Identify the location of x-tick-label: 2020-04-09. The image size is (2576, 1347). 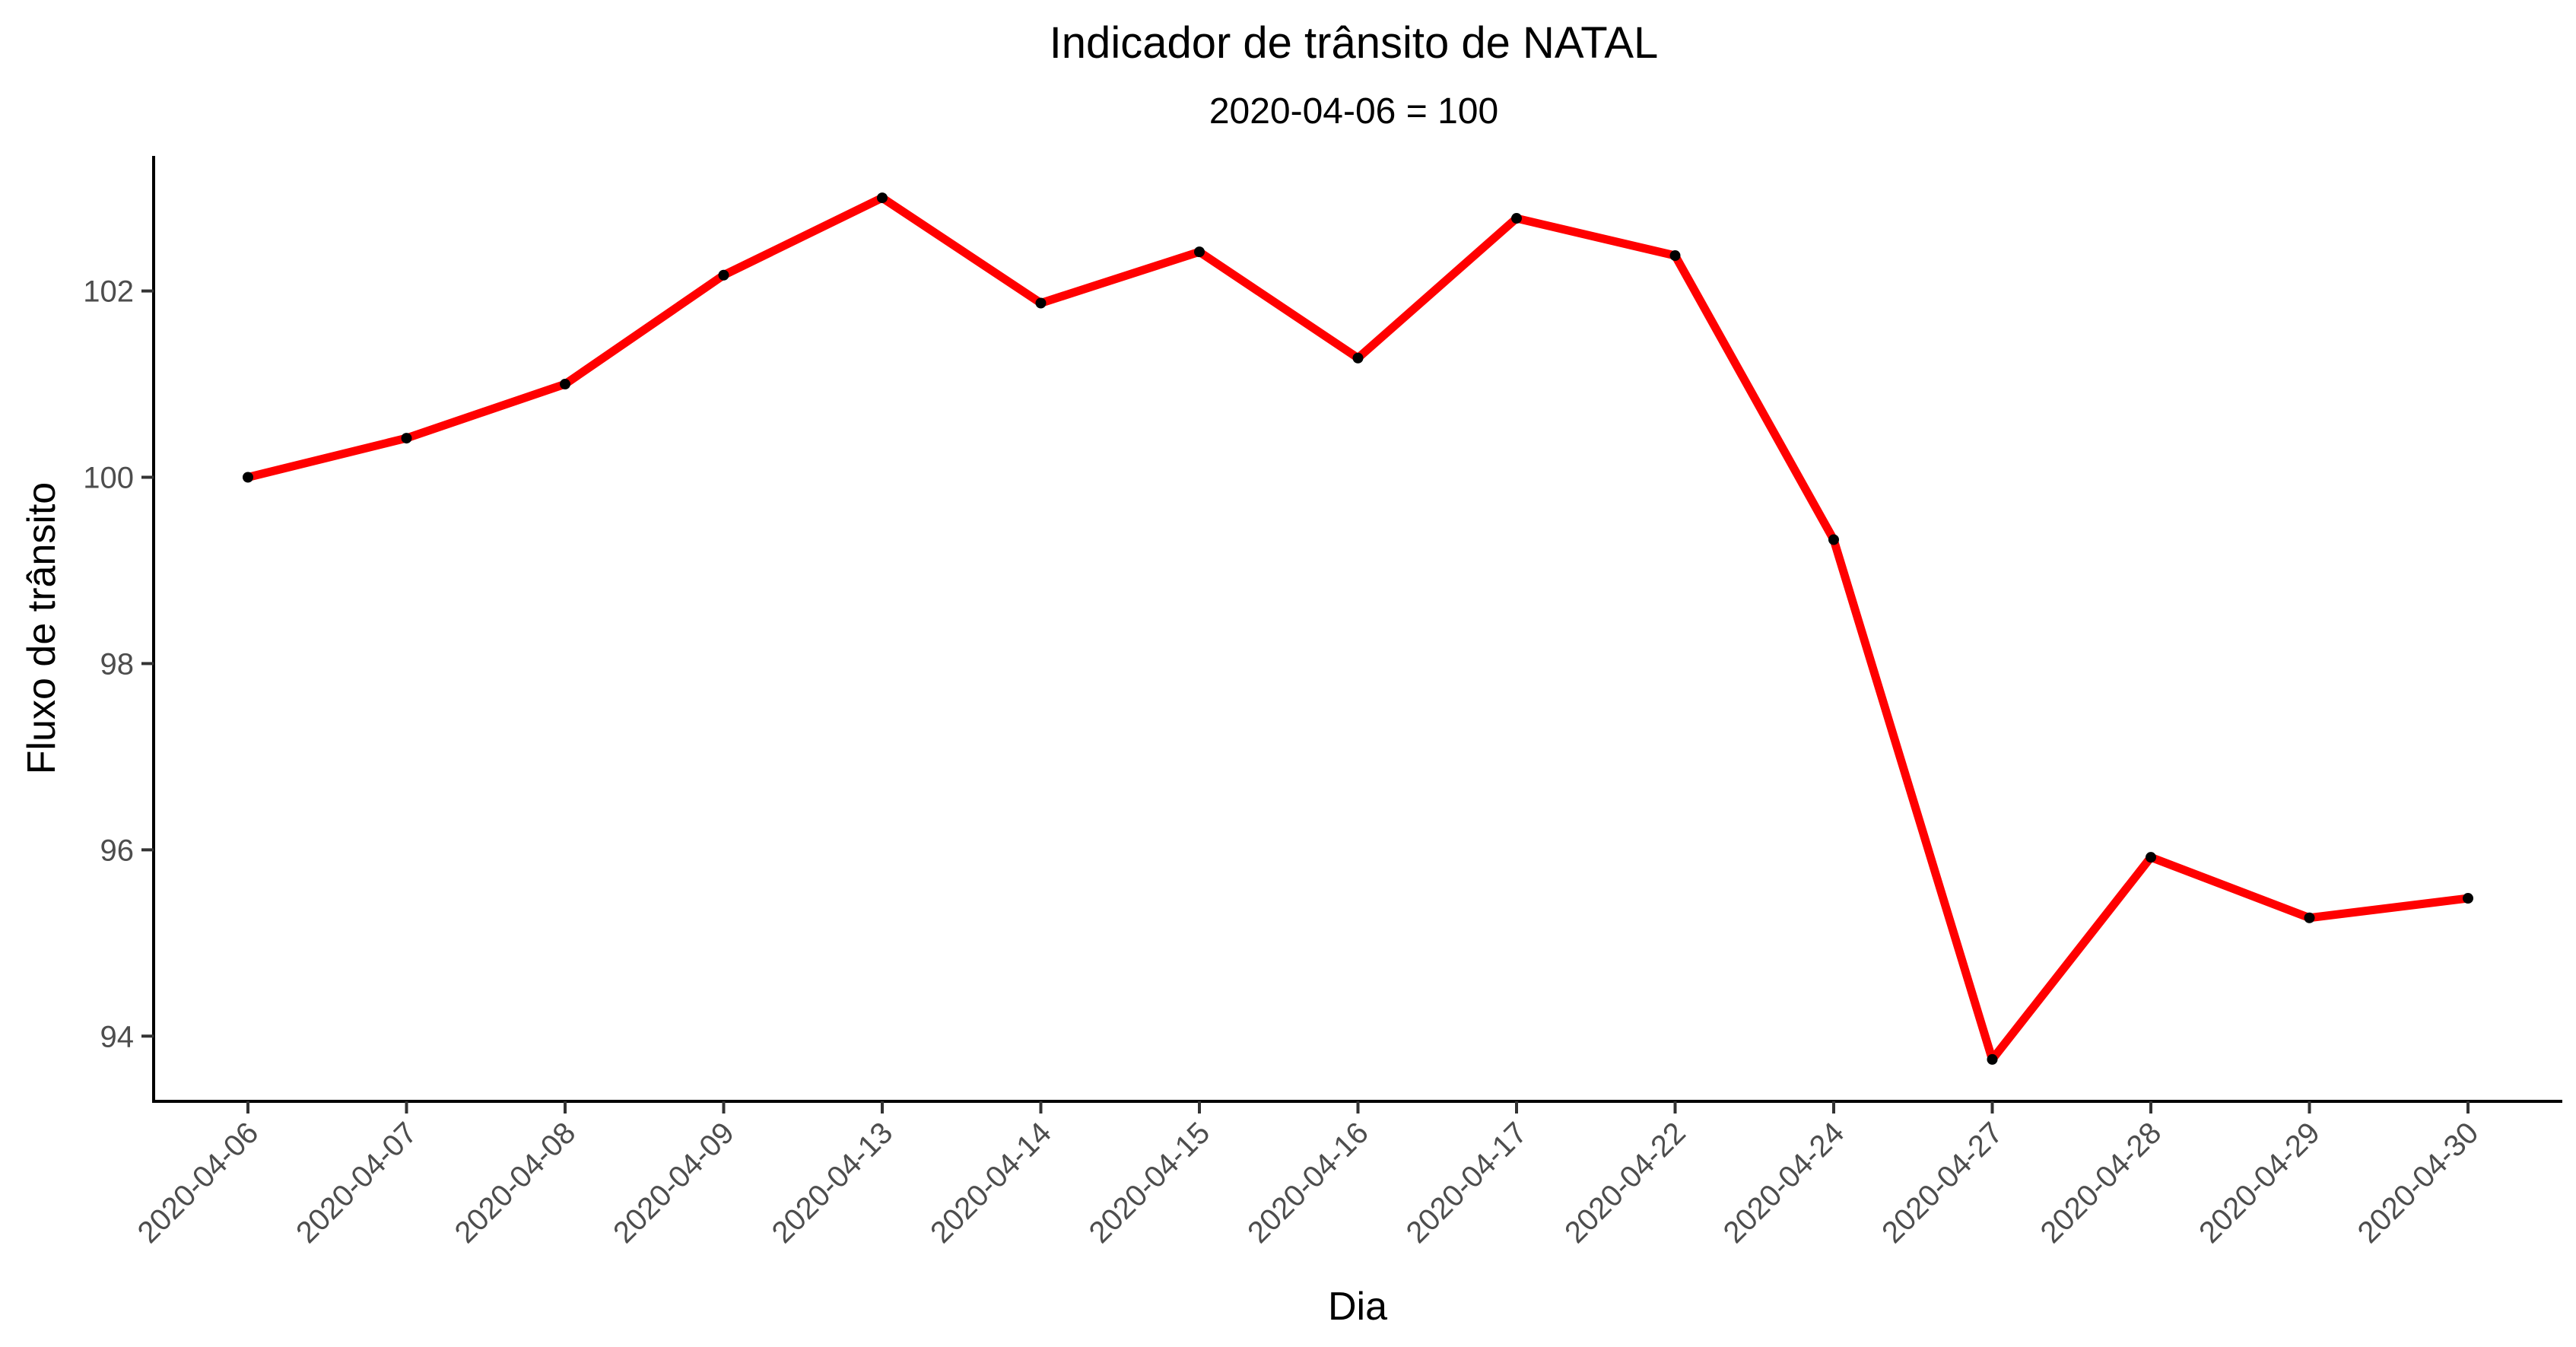
(674, 1183).